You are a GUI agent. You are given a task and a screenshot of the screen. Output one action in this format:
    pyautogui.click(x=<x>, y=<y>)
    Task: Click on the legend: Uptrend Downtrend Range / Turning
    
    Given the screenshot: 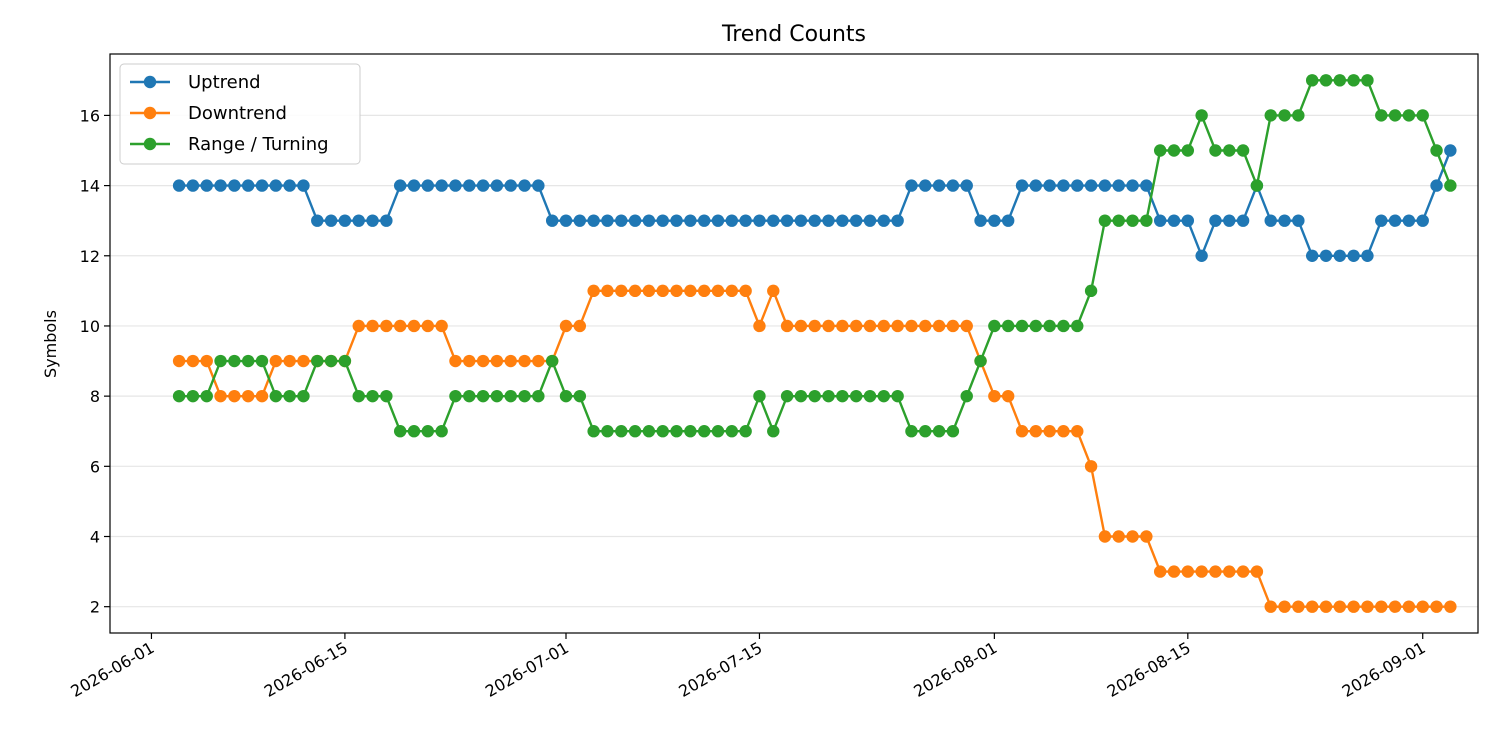 What is the action you would take?
    pyautogui.click(x=240, y=114)
    